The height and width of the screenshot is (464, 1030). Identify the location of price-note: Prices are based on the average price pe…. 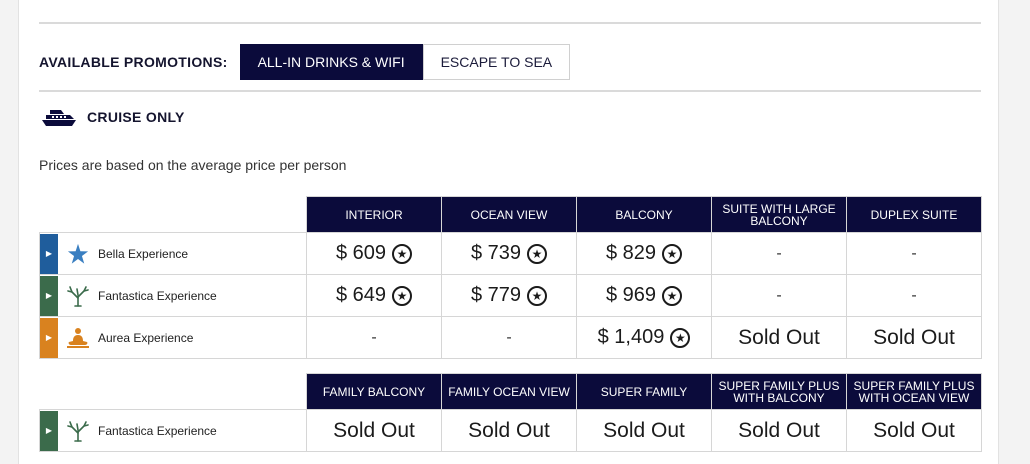
(193, 165).